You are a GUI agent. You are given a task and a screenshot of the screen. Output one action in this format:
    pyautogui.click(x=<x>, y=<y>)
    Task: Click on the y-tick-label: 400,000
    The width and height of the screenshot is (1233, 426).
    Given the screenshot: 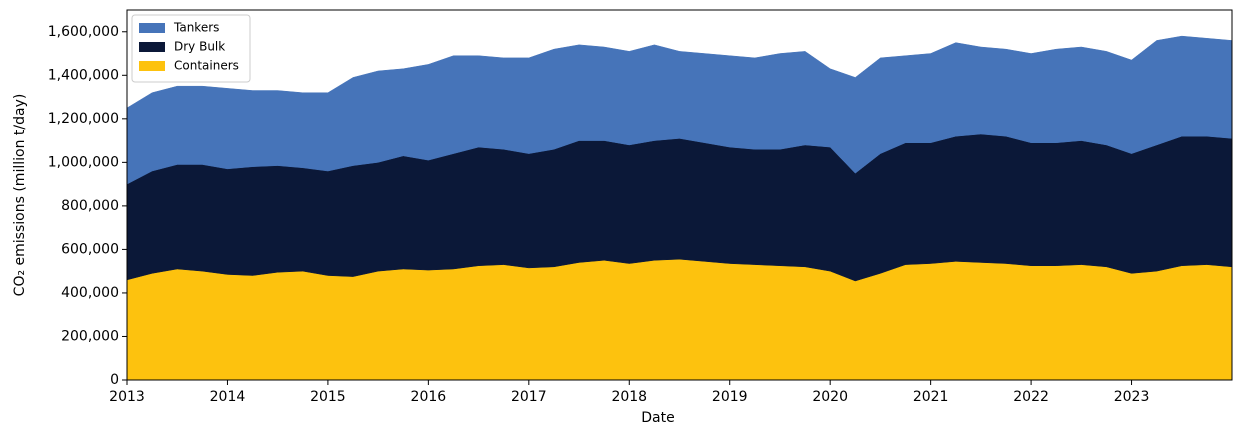 What is the action you would take?
    pyautogui.click(x=90, y=293)
    